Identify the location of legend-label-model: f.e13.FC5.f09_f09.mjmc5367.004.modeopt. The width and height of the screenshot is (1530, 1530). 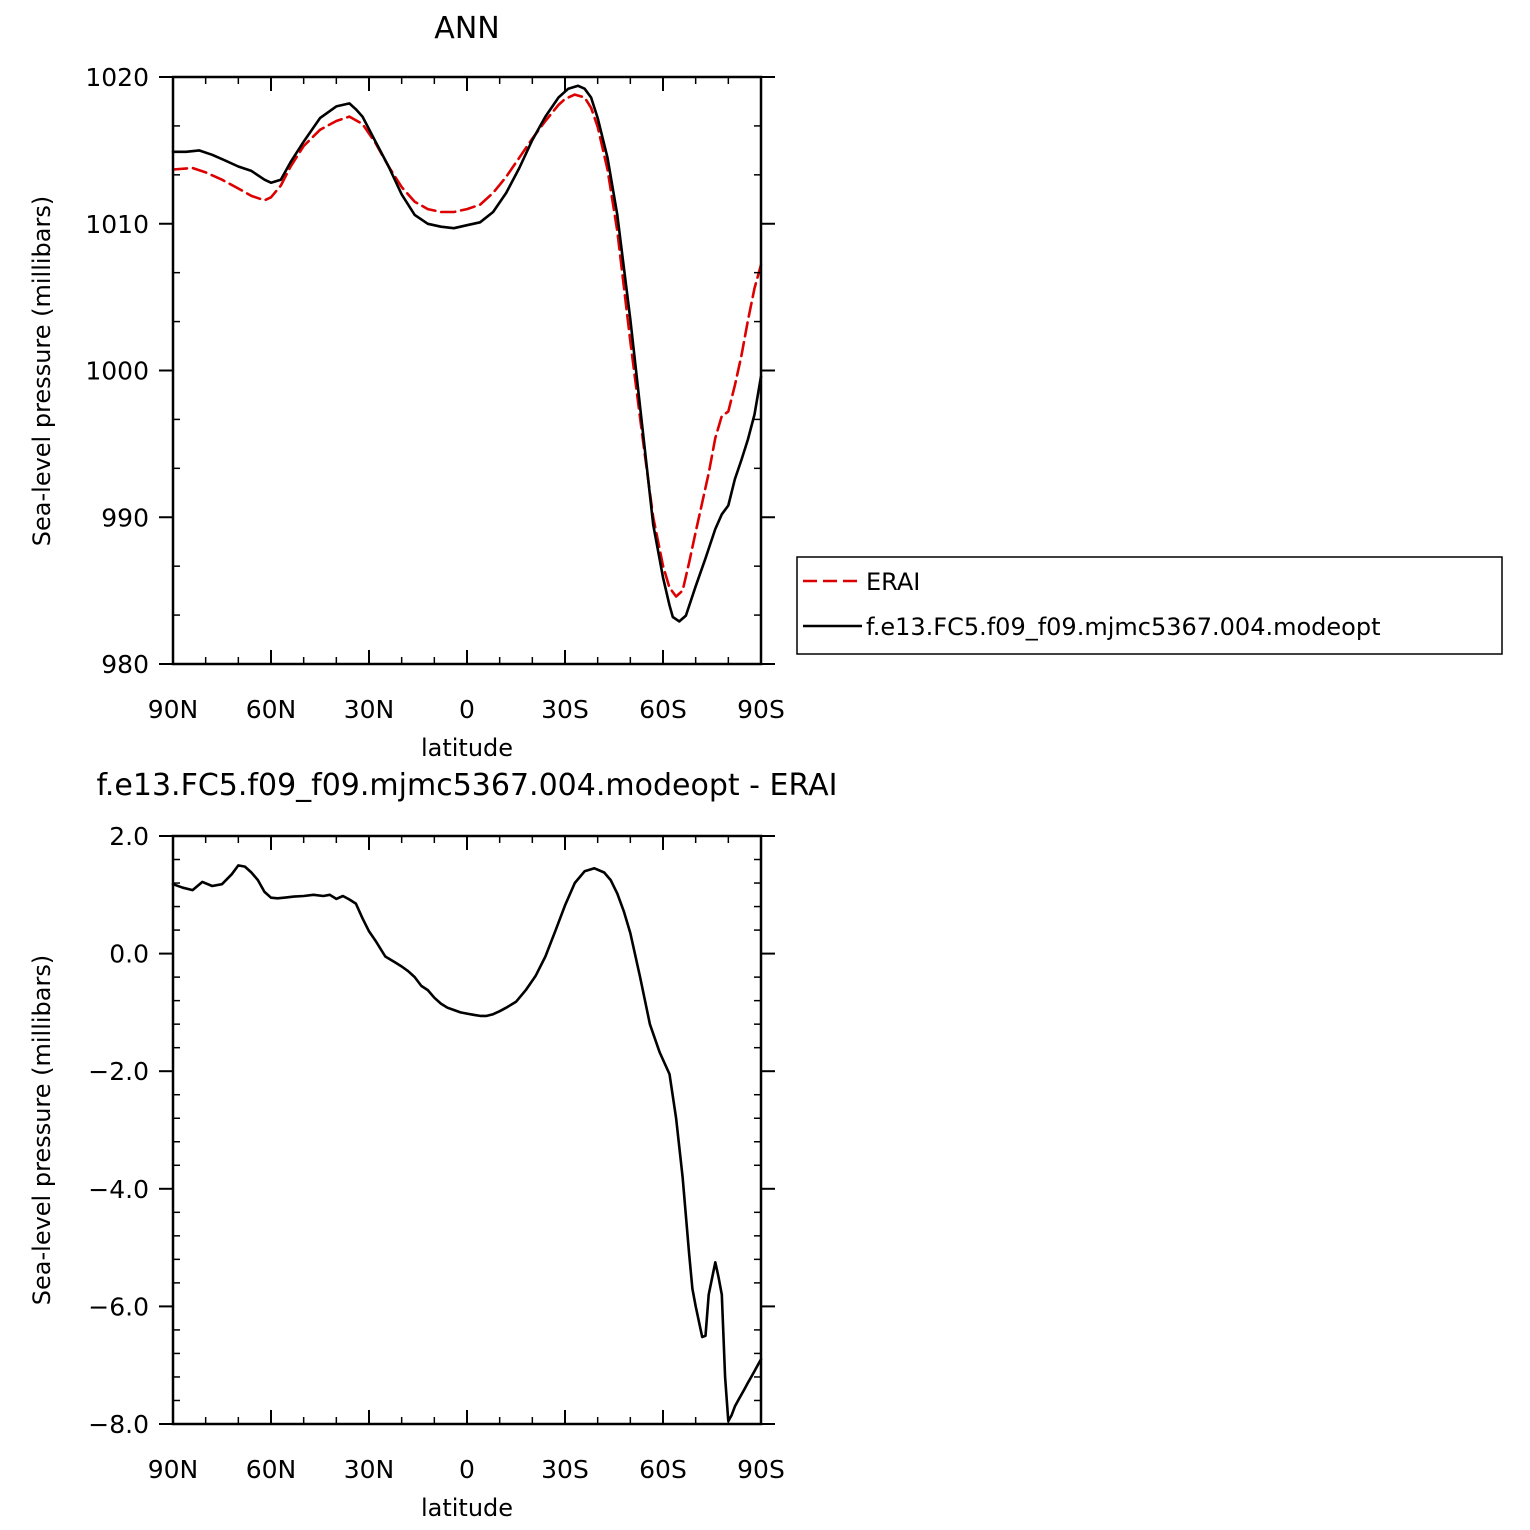
(1123, 627).